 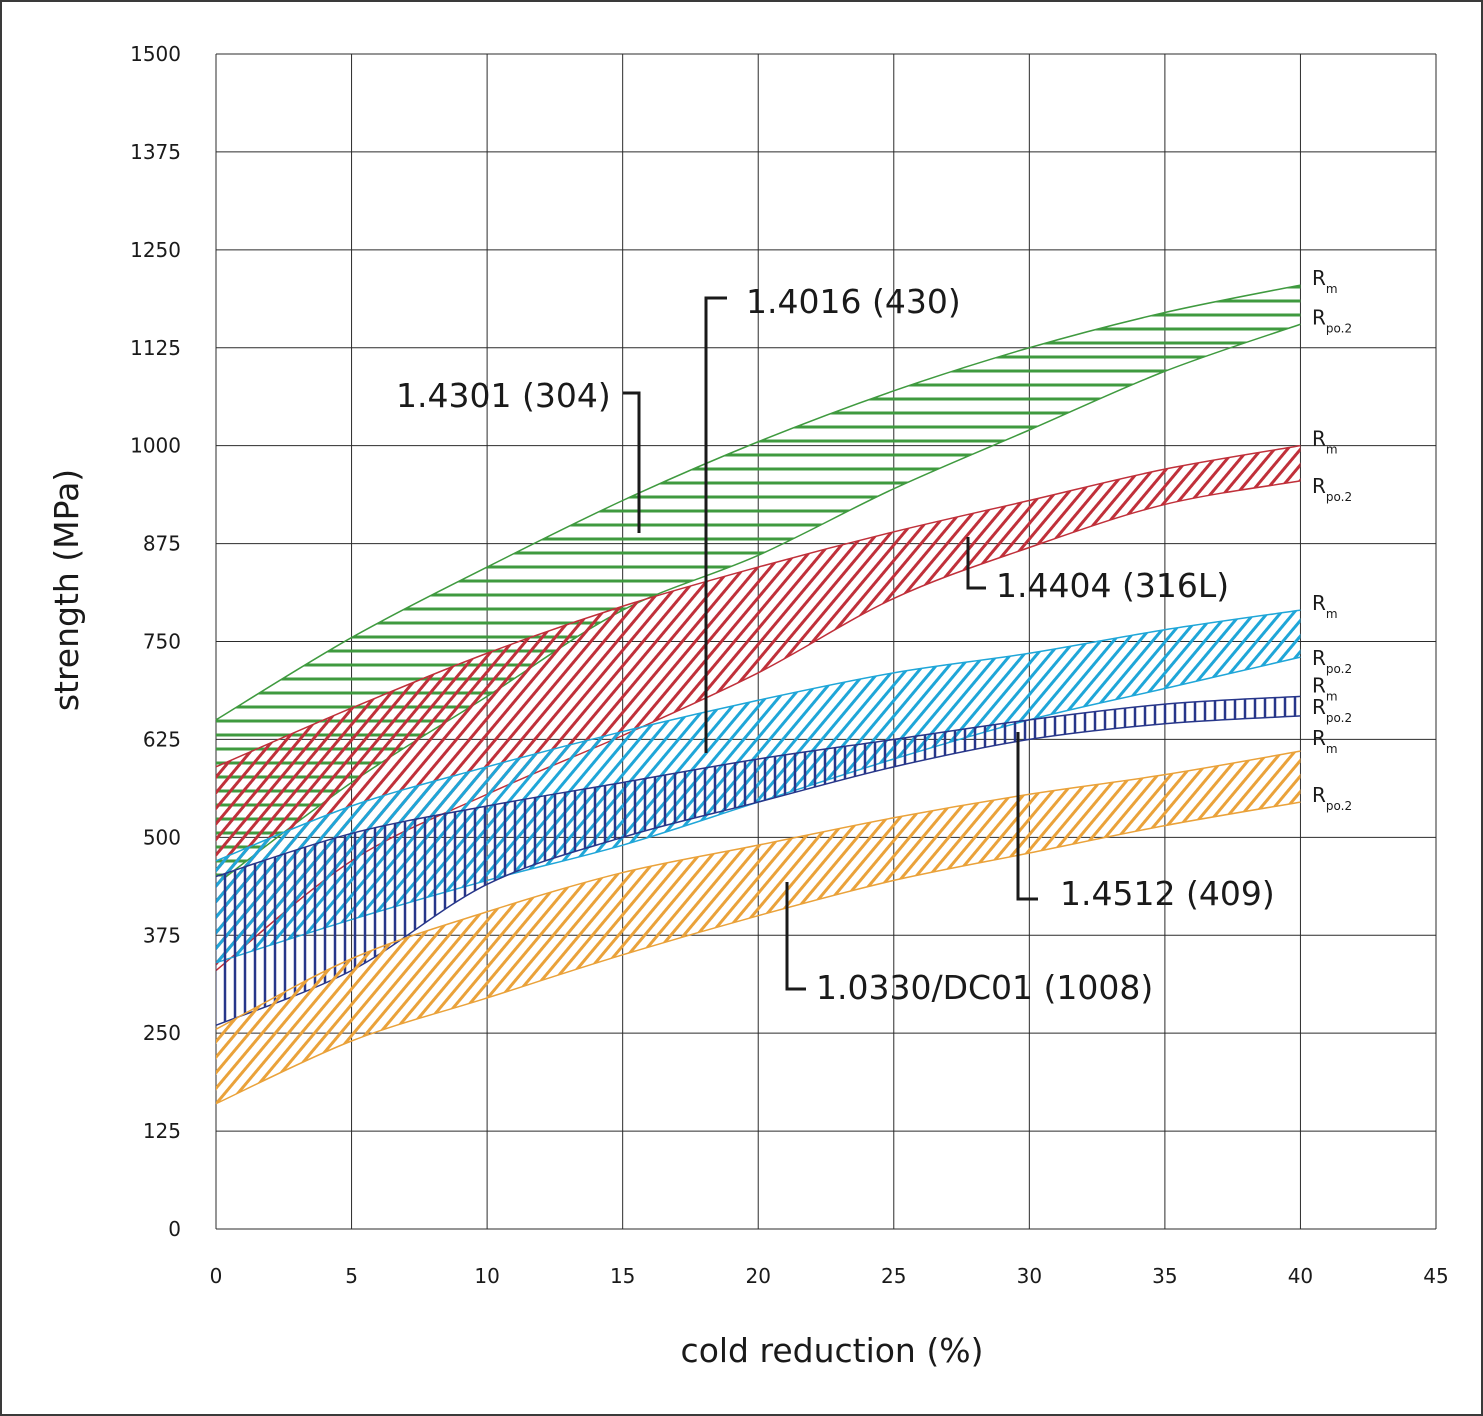 I want to click on y-tick-label: 1000, so click(x=155, y=446).